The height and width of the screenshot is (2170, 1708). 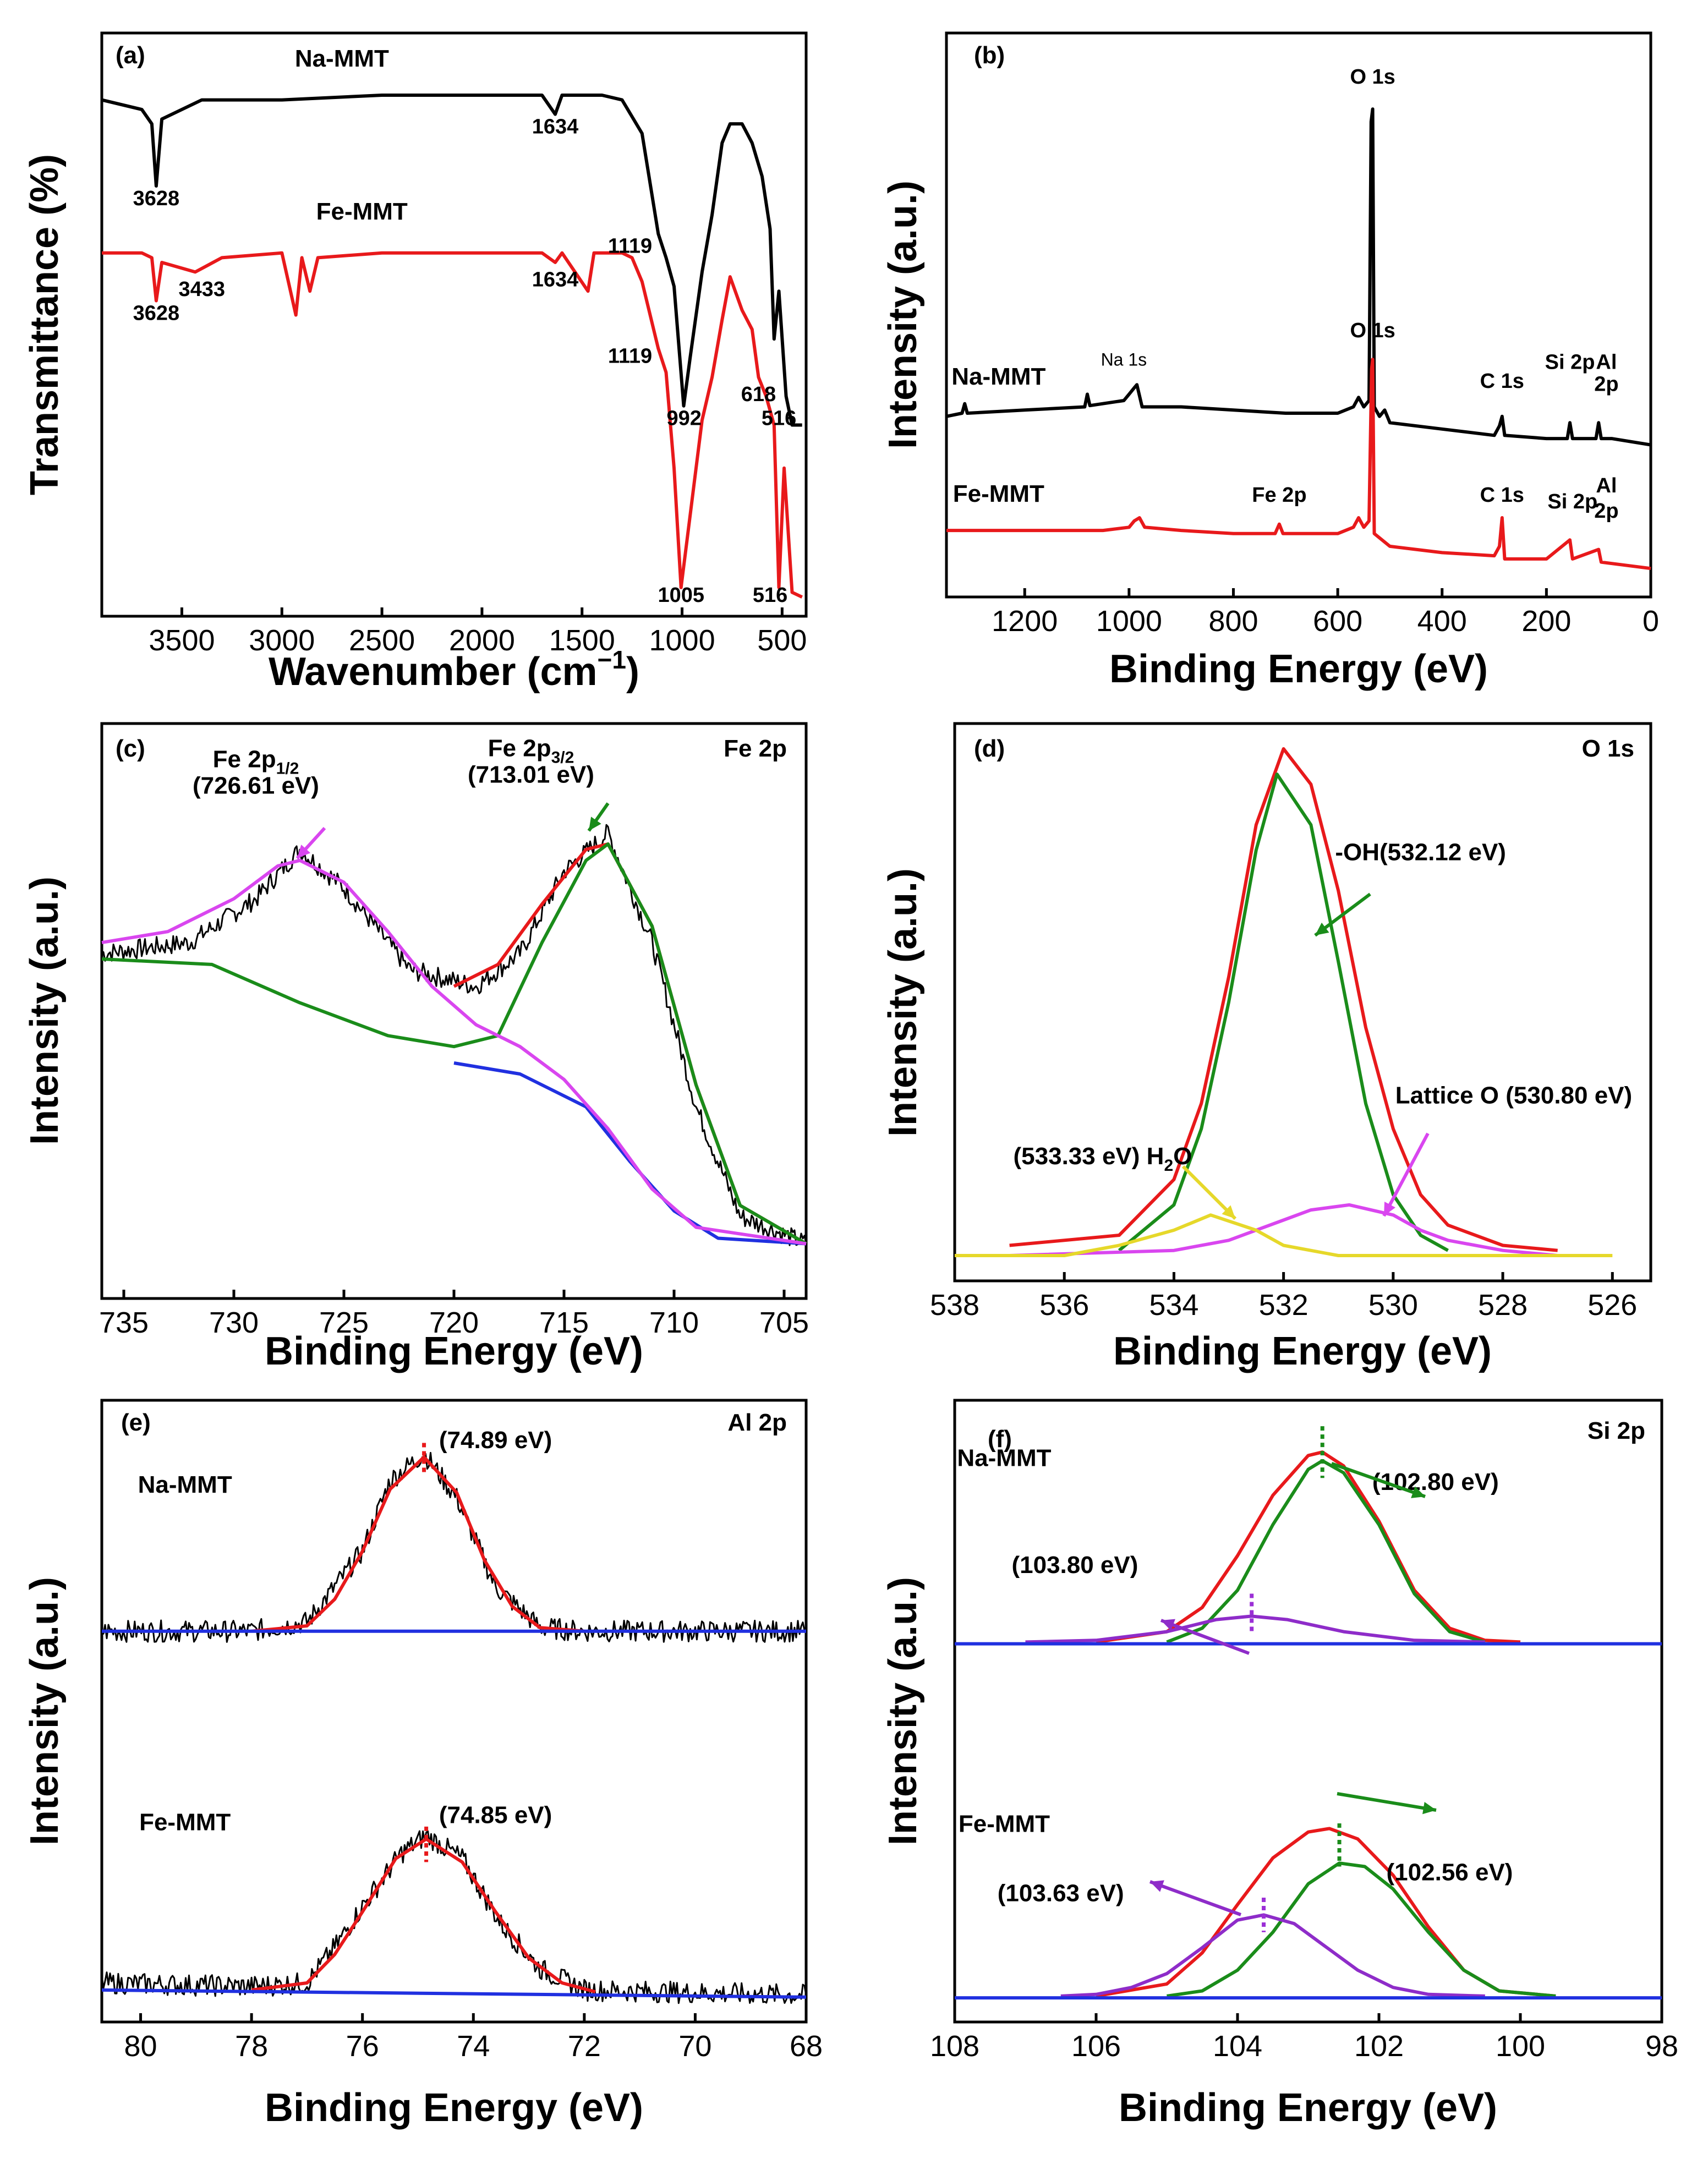 What do you see at coordinates (1169, 1166) in the screenshot?
I see `annotation-sub: 2` at bounding box center [1169, 1166].